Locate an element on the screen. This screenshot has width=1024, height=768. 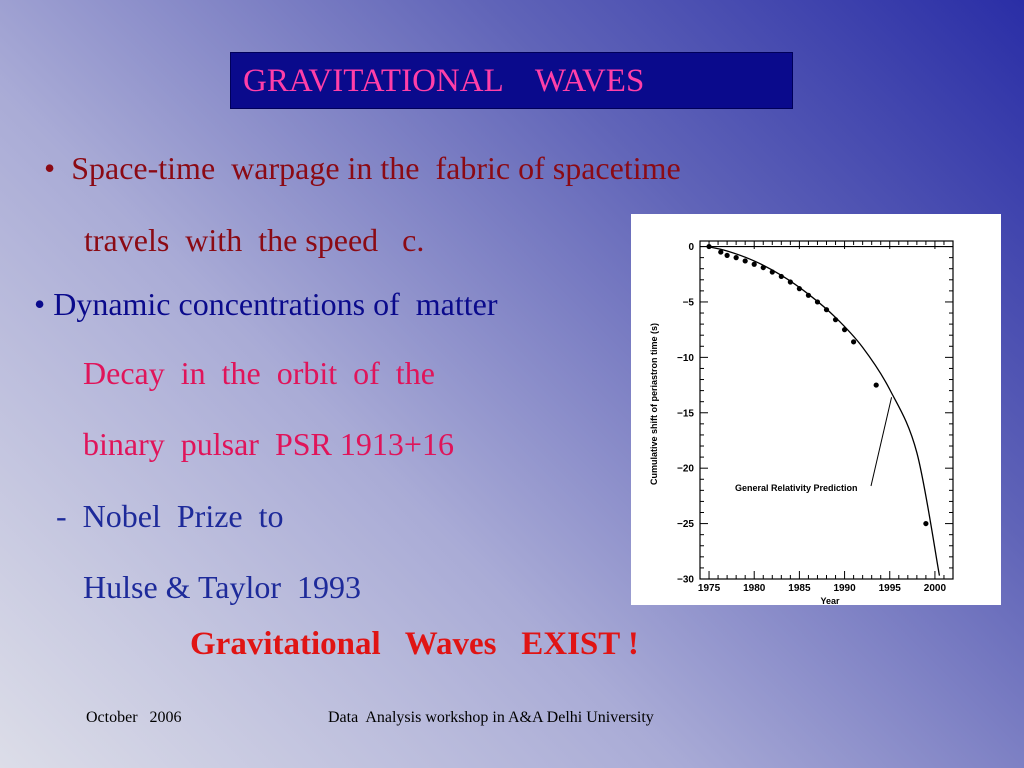
x-tick-label: 2000 is located at coordinates (935, 588).